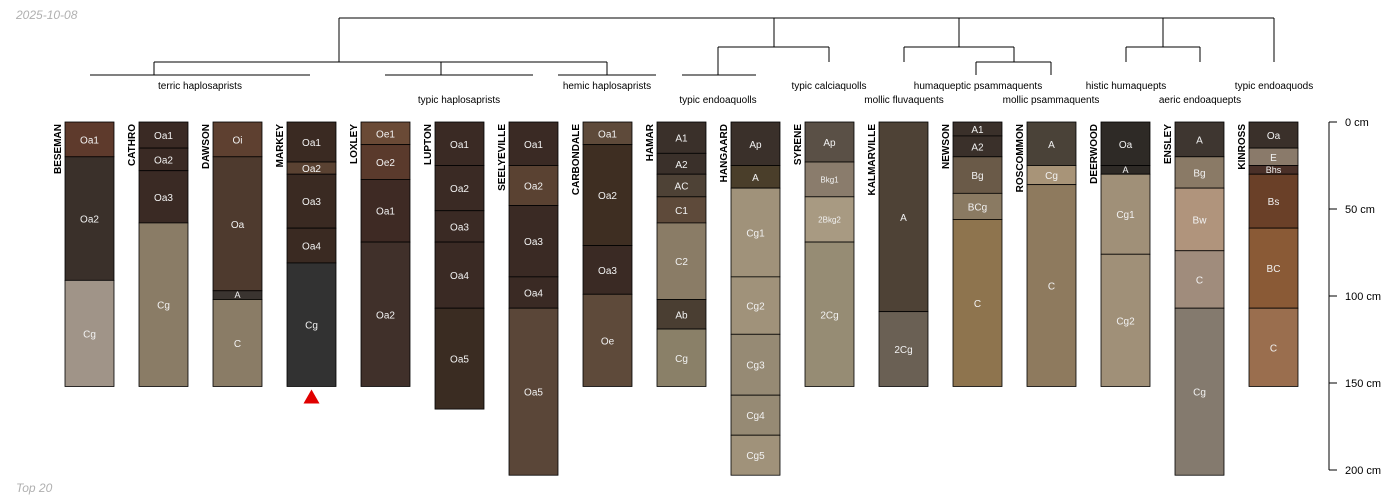 Image resolution: width=1400 pixels, height=500 pixels. What do you see at coordinates (1274, 269) in the screenshot?
I see `horizon-label: BC` at bounding box center [1274, 269].